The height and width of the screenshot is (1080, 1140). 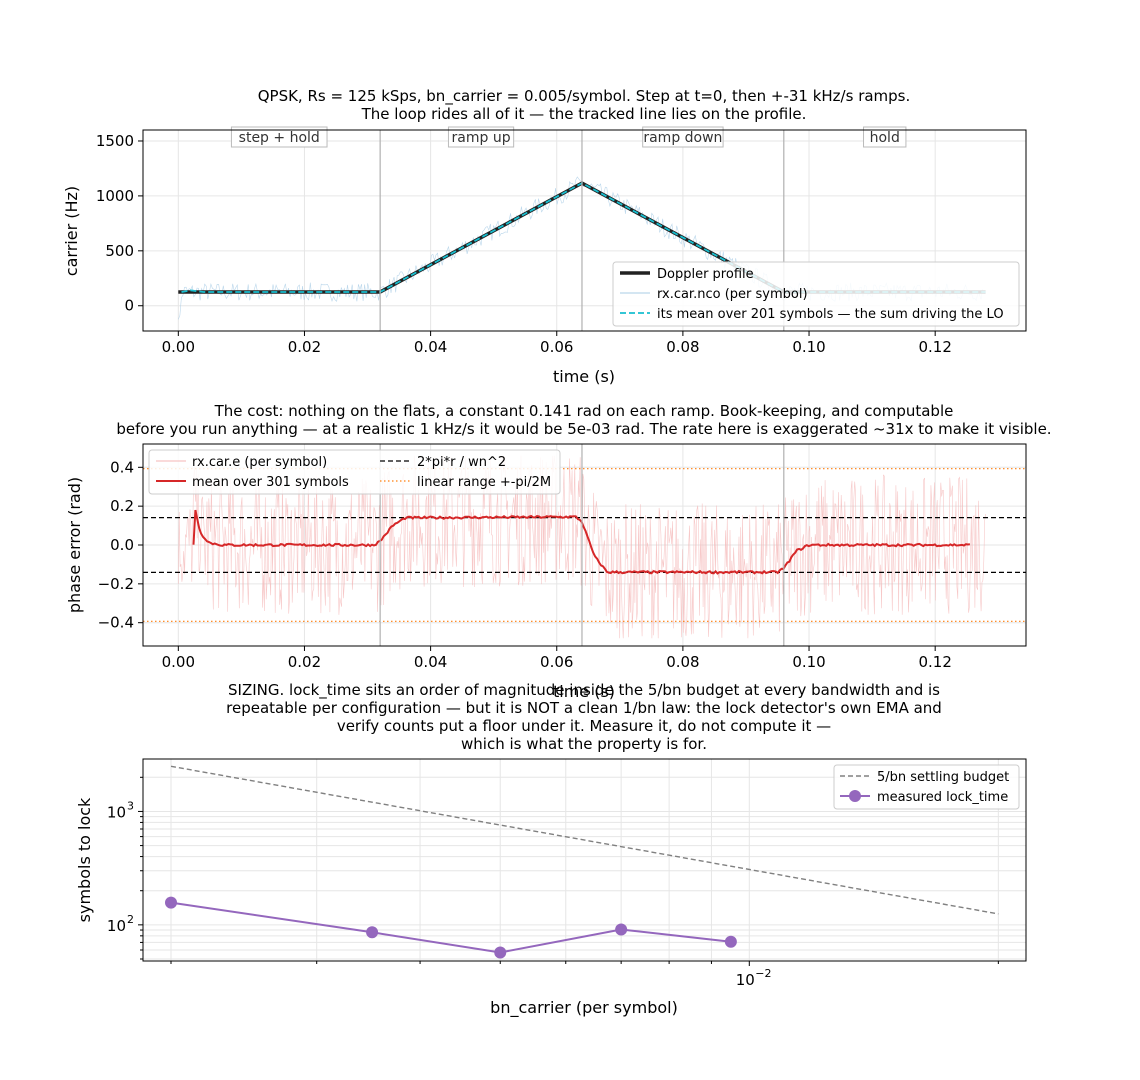 I want to click on legend-lock-marker, so click(x=855, y=796).